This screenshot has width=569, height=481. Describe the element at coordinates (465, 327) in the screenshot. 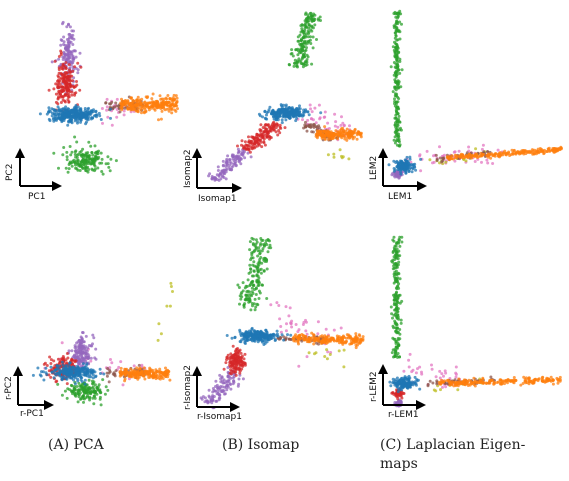

I see `panel-r-lem: r-LEM1 r-LEM2` at that location.